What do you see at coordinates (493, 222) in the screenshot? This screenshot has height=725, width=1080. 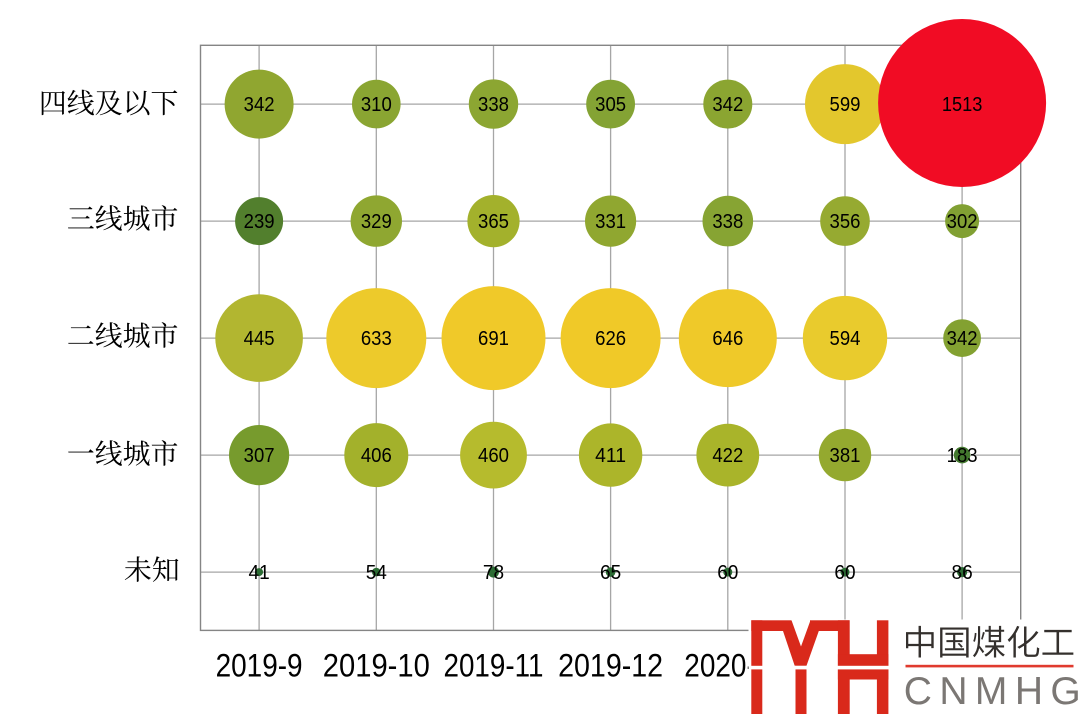 I see `svg-text: 365` at bounding box center [493, 222].